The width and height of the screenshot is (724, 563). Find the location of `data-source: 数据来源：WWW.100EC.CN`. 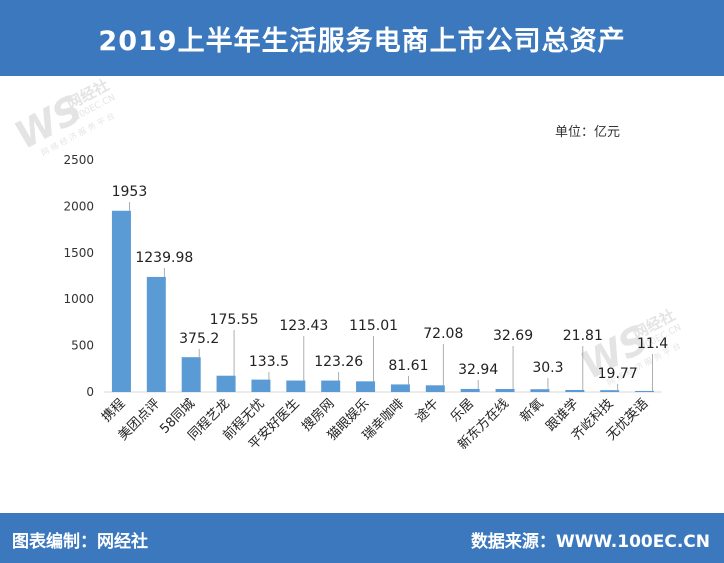

data-source: 数据来源：WWW.100EC.CN is located at coordinates (590, 539).